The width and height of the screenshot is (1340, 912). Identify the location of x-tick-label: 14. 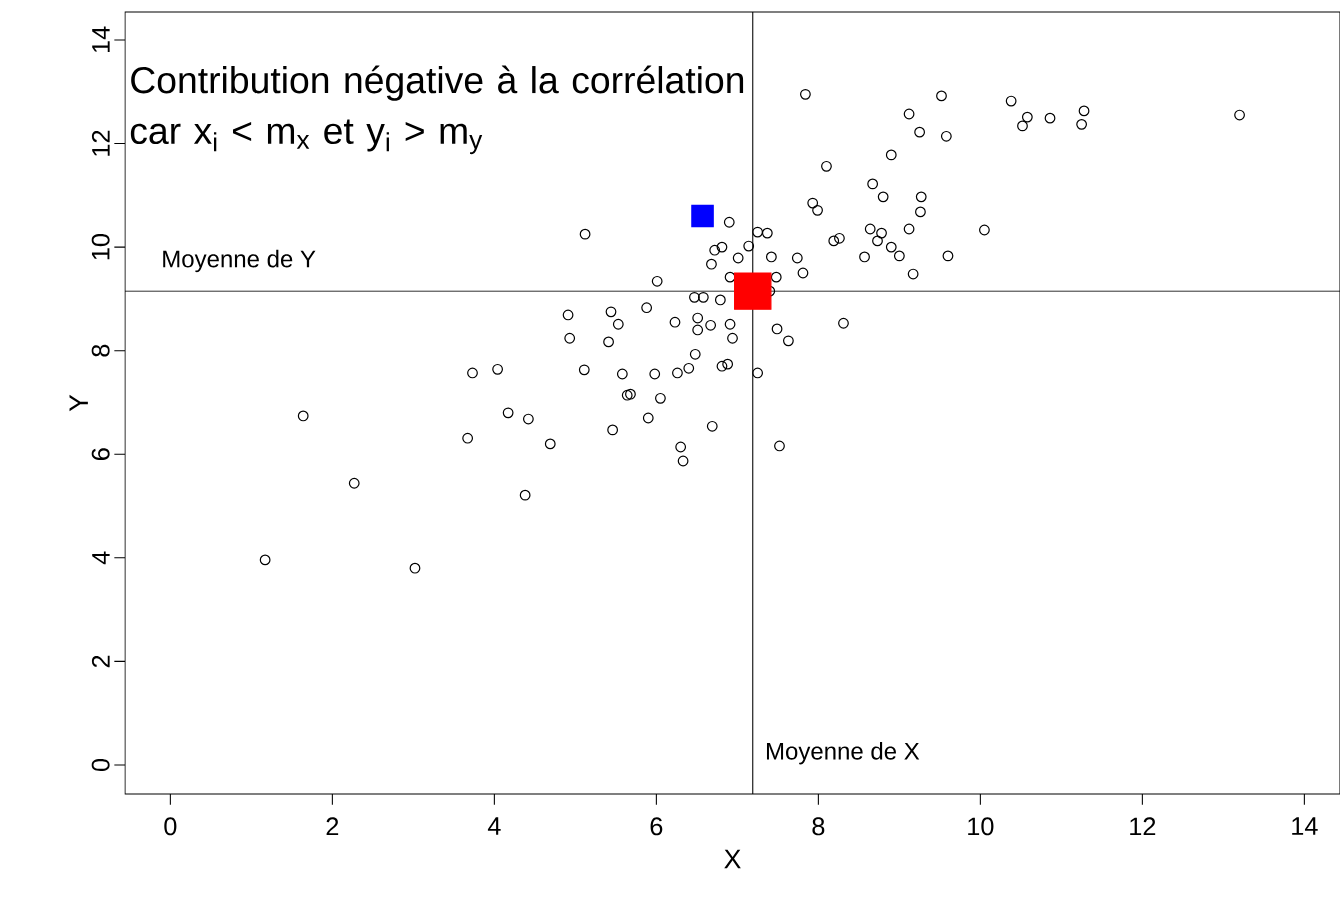
(1305, 826).